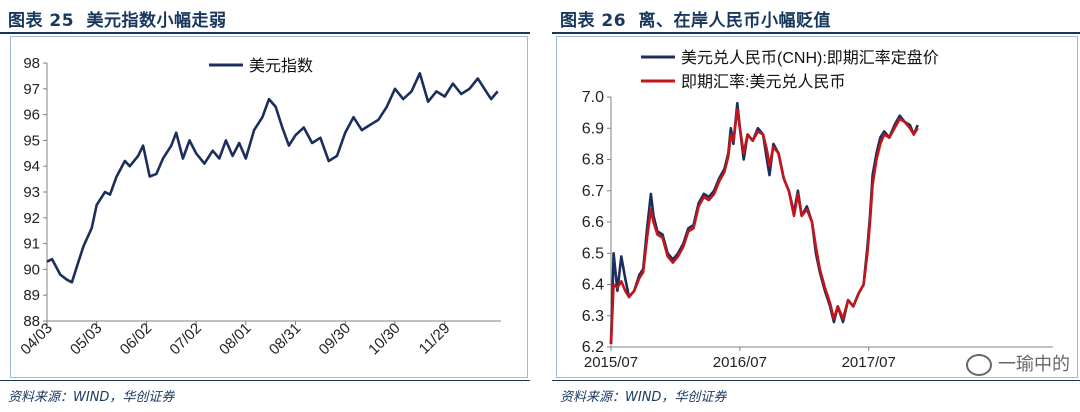 The width and height of the screenshot is (1080, 412). Describe the element at coordinates (763, 82) in the screenshot. I see `legend-label: 即期汇率:美元兑人民币` at that location.